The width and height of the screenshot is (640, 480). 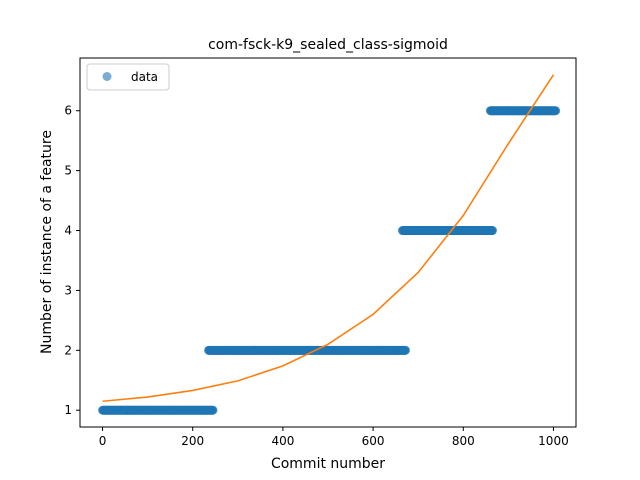 I want to click on legend-box, so click(x=128, y=77).